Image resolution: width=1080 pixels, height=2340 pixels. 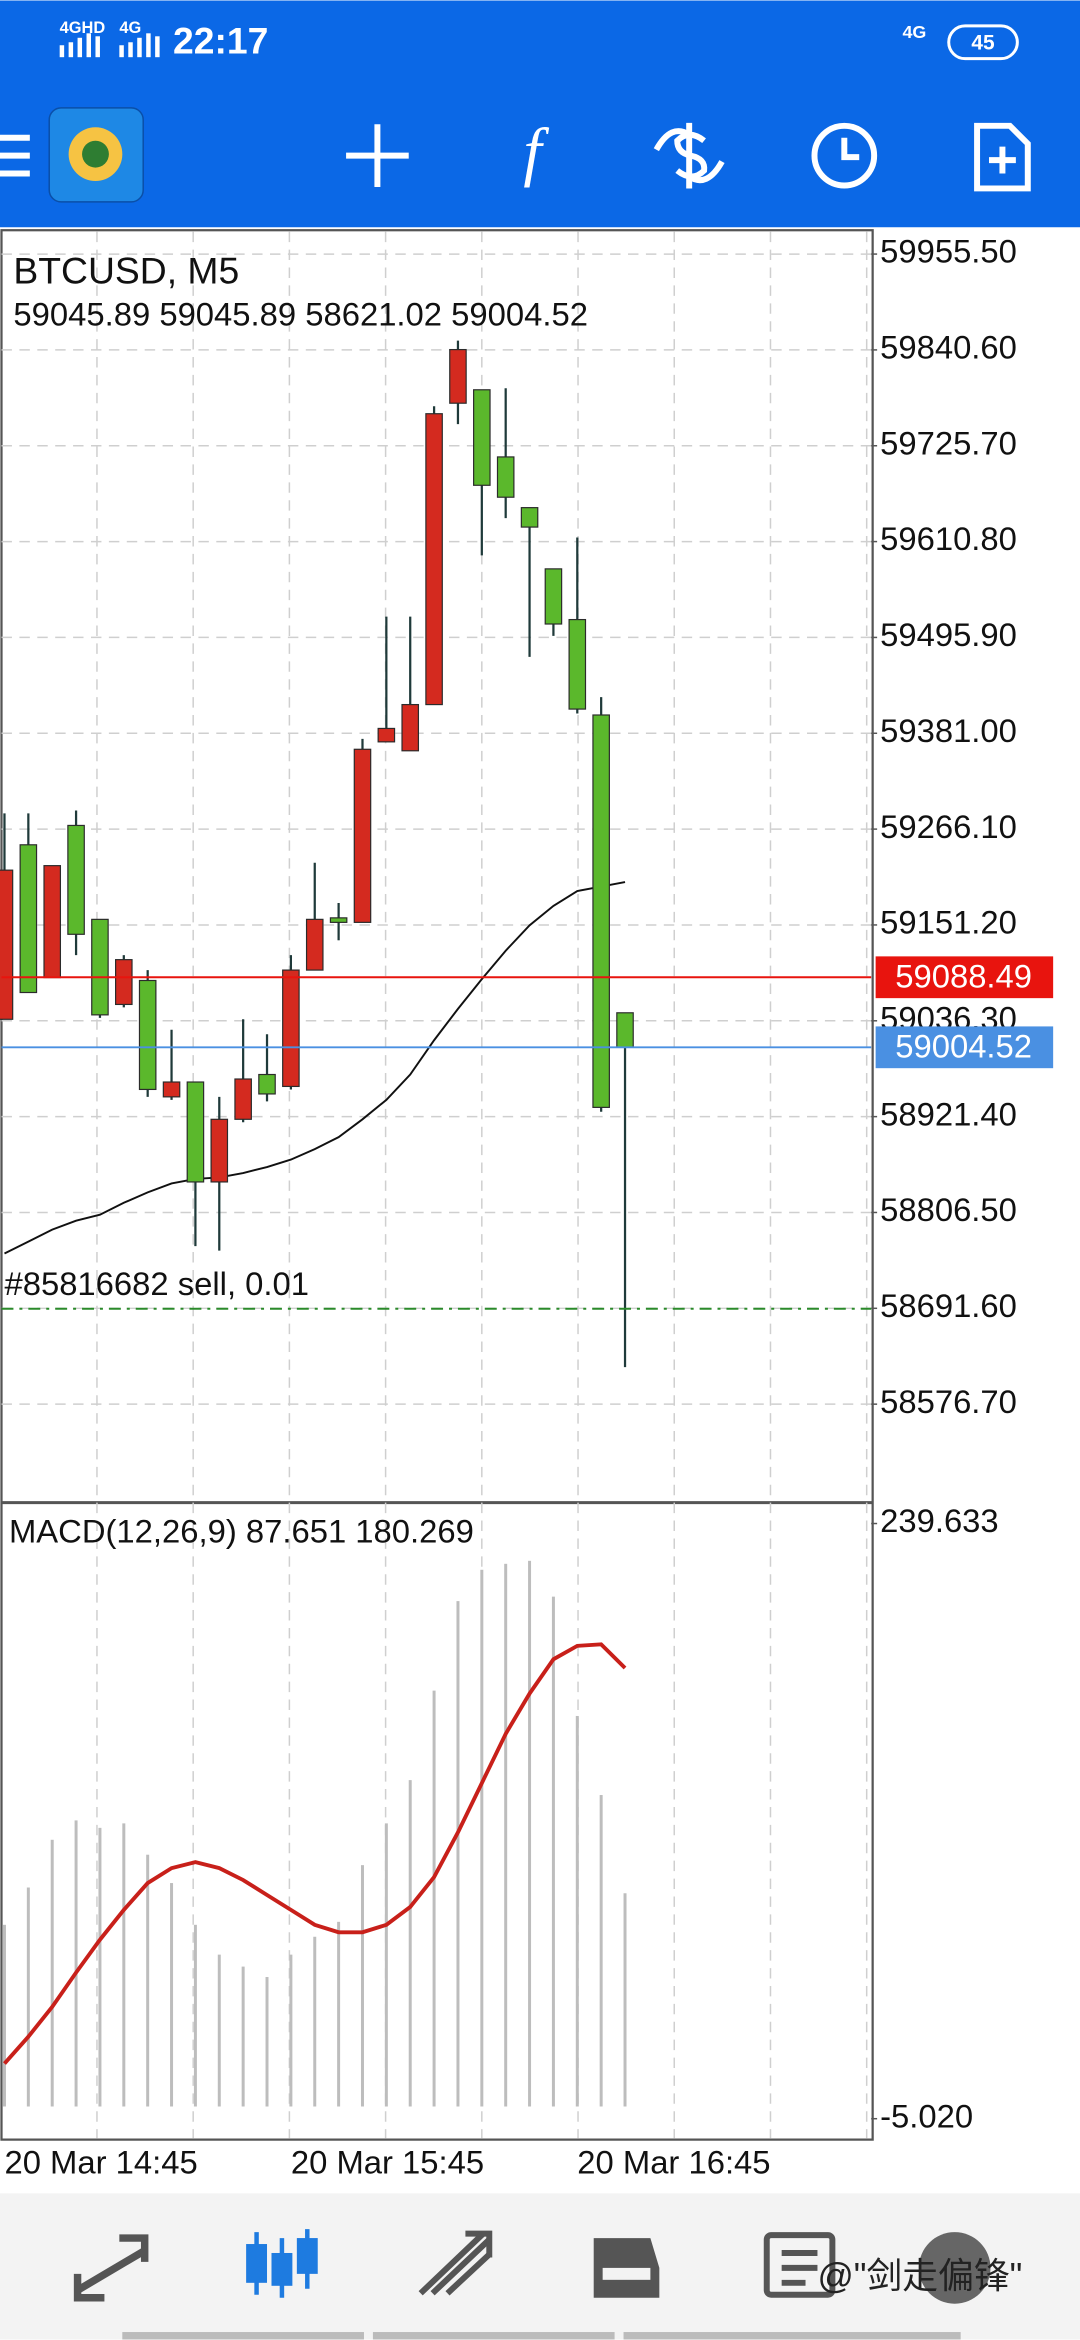 I want to click on network-label: 4GHD, so click(x=83, y=28).